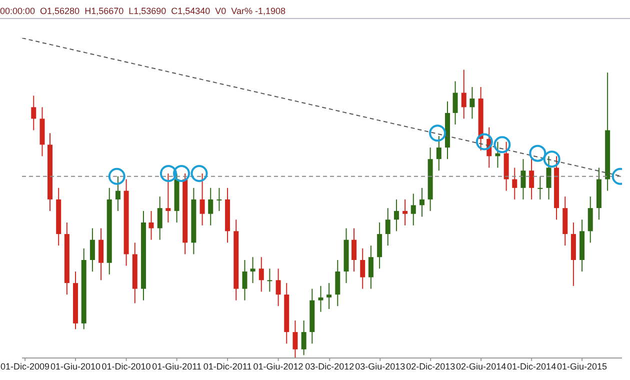 The height and width of the screenshot is (380, 630). What do you see at coordinates (329, 366) in the screenshot?
I see `x-tick-label: 03-Dic-2012` at bounding box center [329, 366].